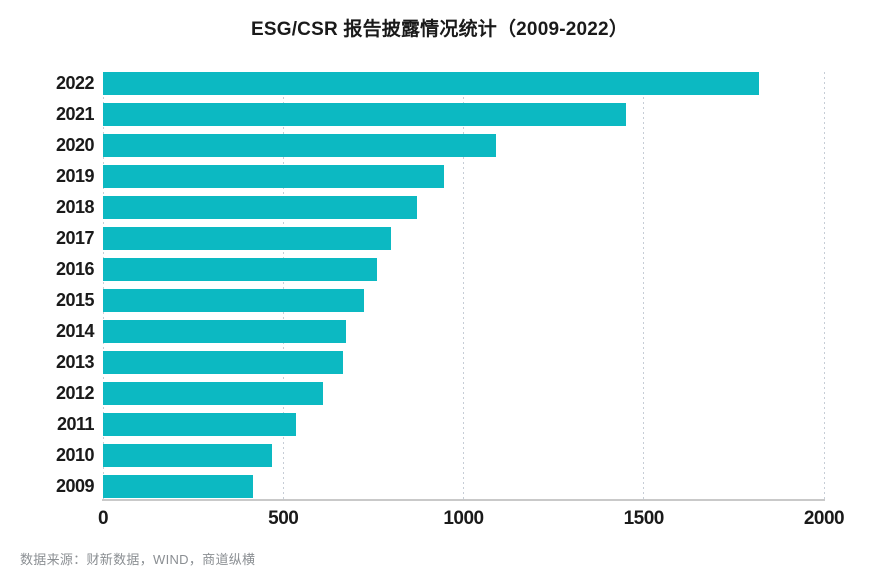 Image resolution: width=879 pixels, height=585 pixels. Describe the element at coordinates (199, 424) in the screenshot. I see `bar-2011` at that location.